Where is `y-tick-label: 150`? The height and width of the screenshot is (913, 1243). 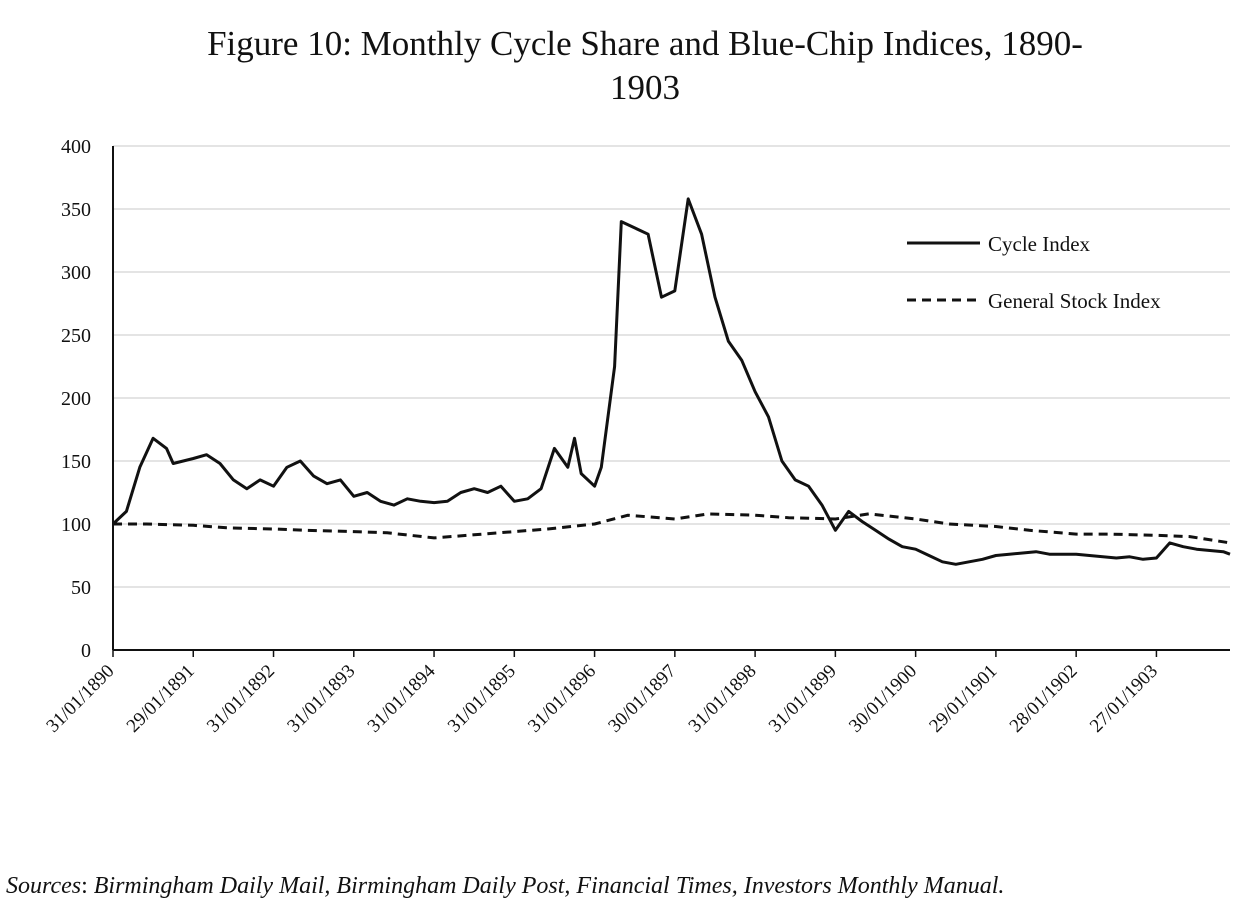
y-tick-label: 150 is located at coordinates (76, 462).